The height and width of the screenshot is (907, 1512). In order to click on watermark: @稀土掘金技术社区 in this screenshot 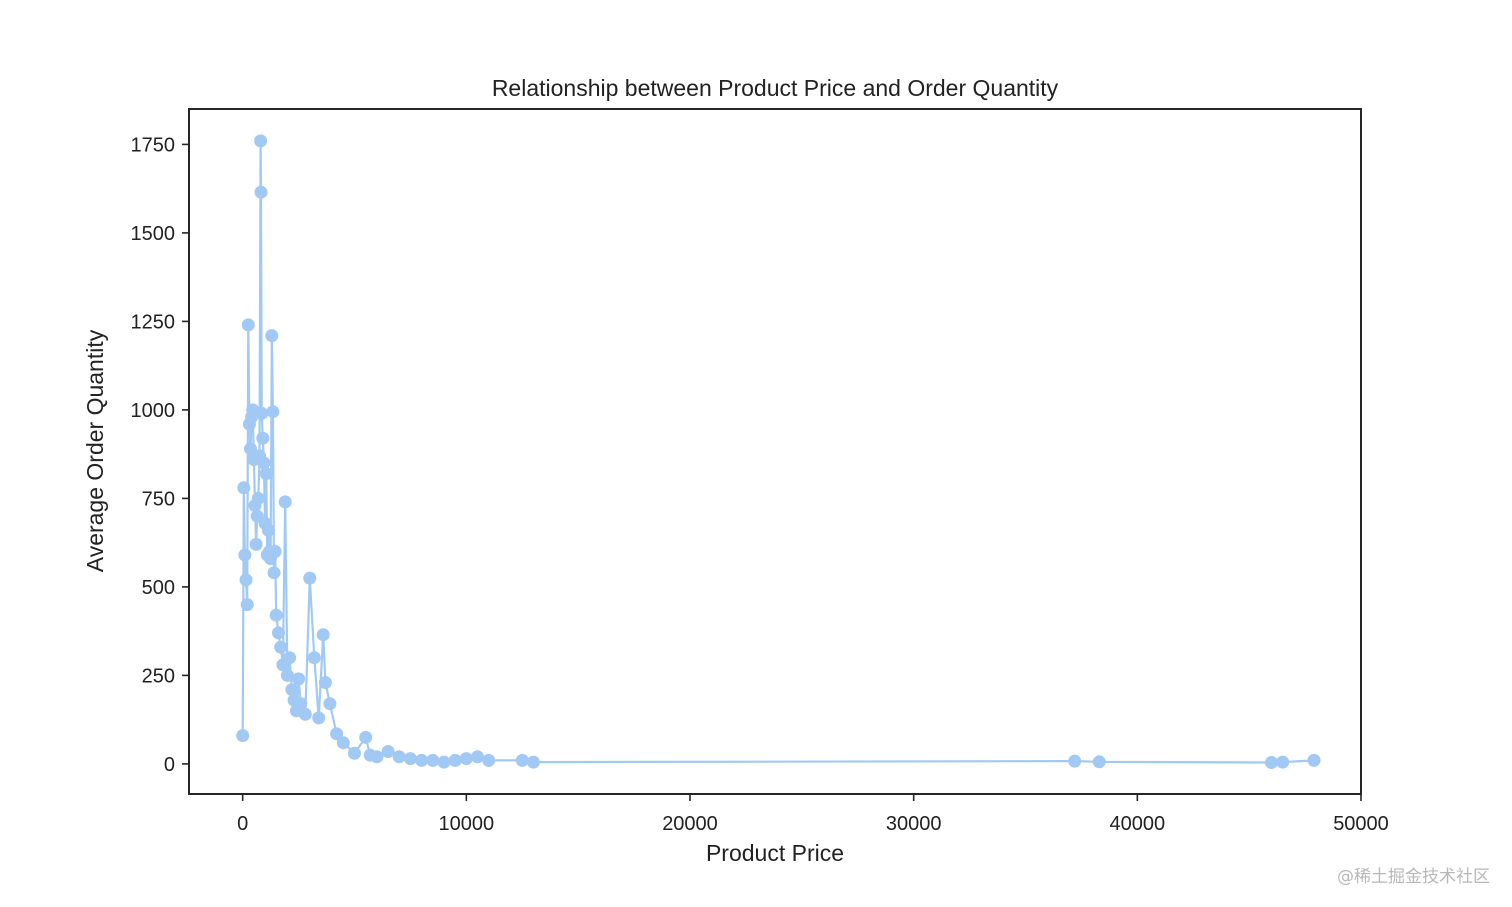, I will do `click(1413, 877)`.